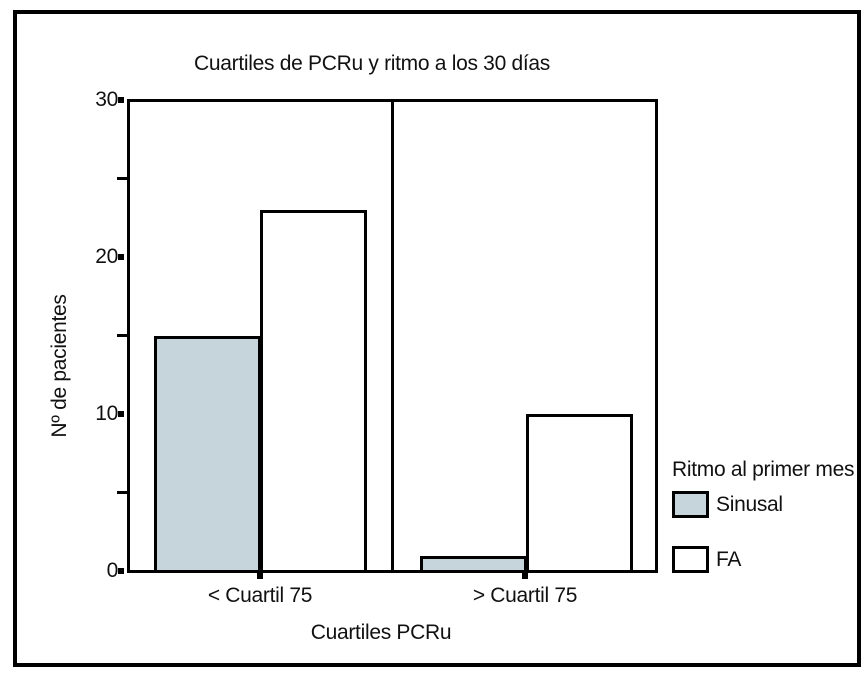 The image size is (867, 679). I want to click on bar-sinusal-gt-cuartil75, so click(473, 564).